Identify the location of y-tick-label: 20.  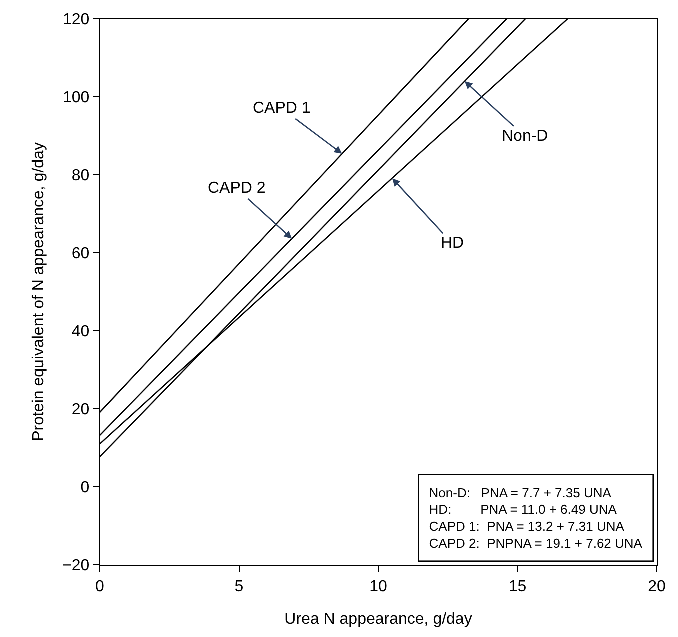
(81, 410).